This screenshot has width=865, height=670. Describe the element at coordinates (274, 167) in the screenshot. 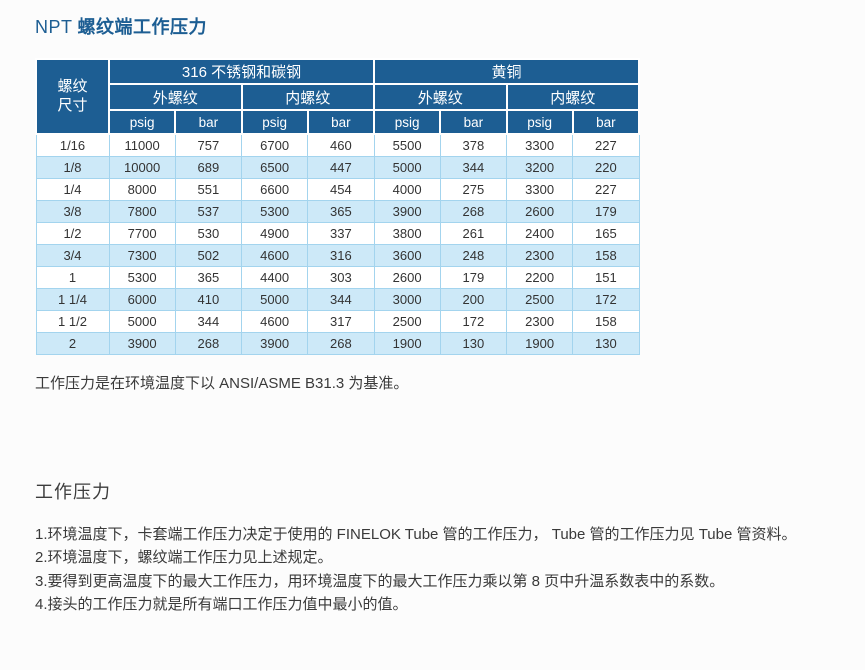

I see `pressure-value-cell: 6500` at that location.